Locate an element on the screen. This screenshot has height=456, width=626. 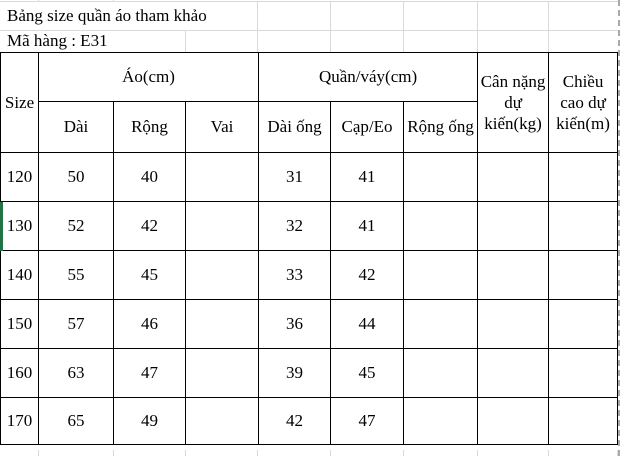
table-row-140: 140 55 45 33 42 is located at coordinates (309, 275).